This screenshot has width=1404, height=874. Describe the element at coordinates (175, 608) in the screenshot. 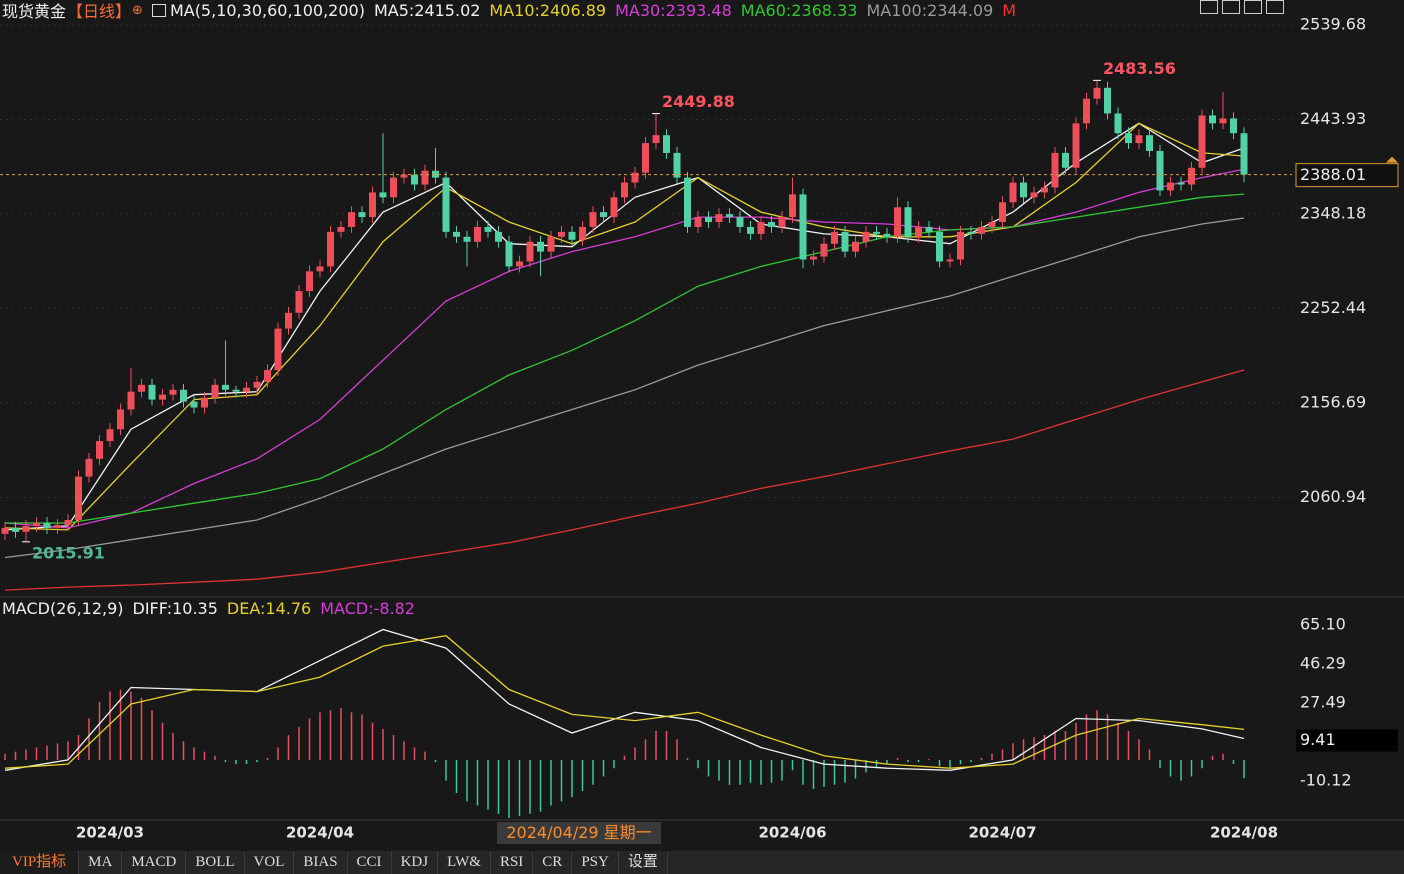

I see `legend-entry: DIFF:10.35` at that location.